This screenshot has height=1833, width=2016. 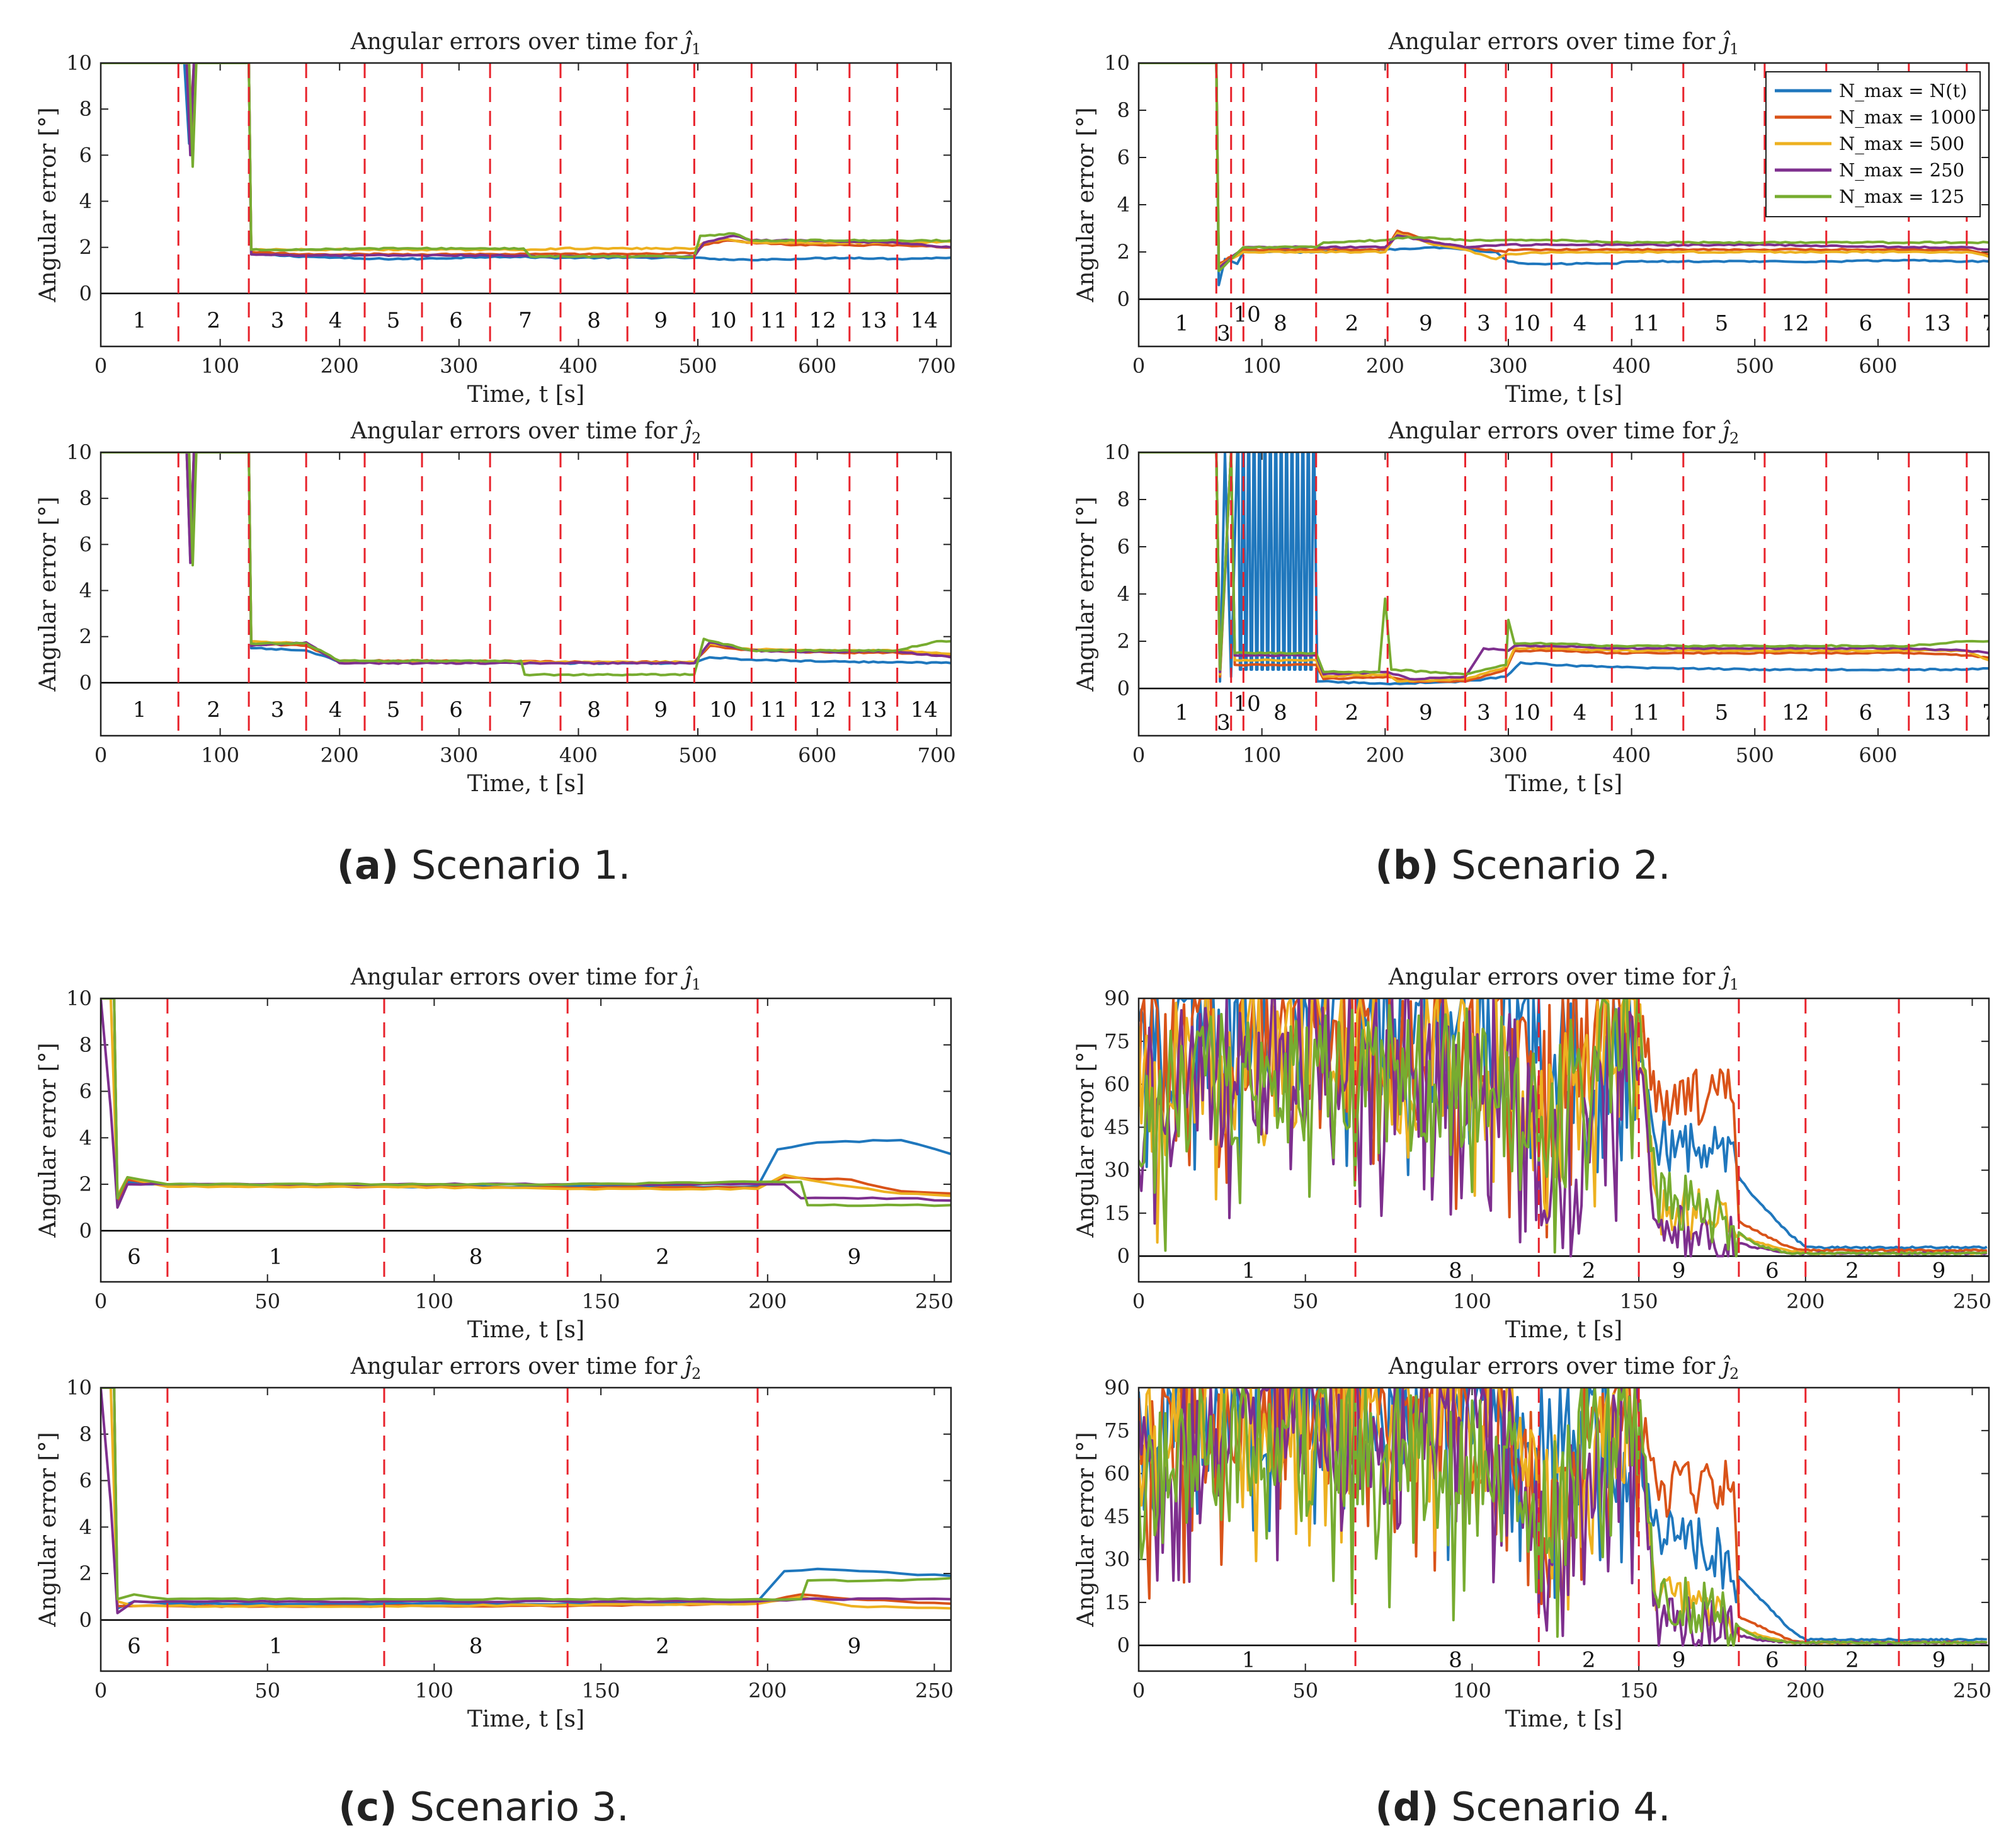 What do you see at coordinates (1722, 323) in the screenshot?
I see `phase-label: 5` at bounding box center [1722, 323].